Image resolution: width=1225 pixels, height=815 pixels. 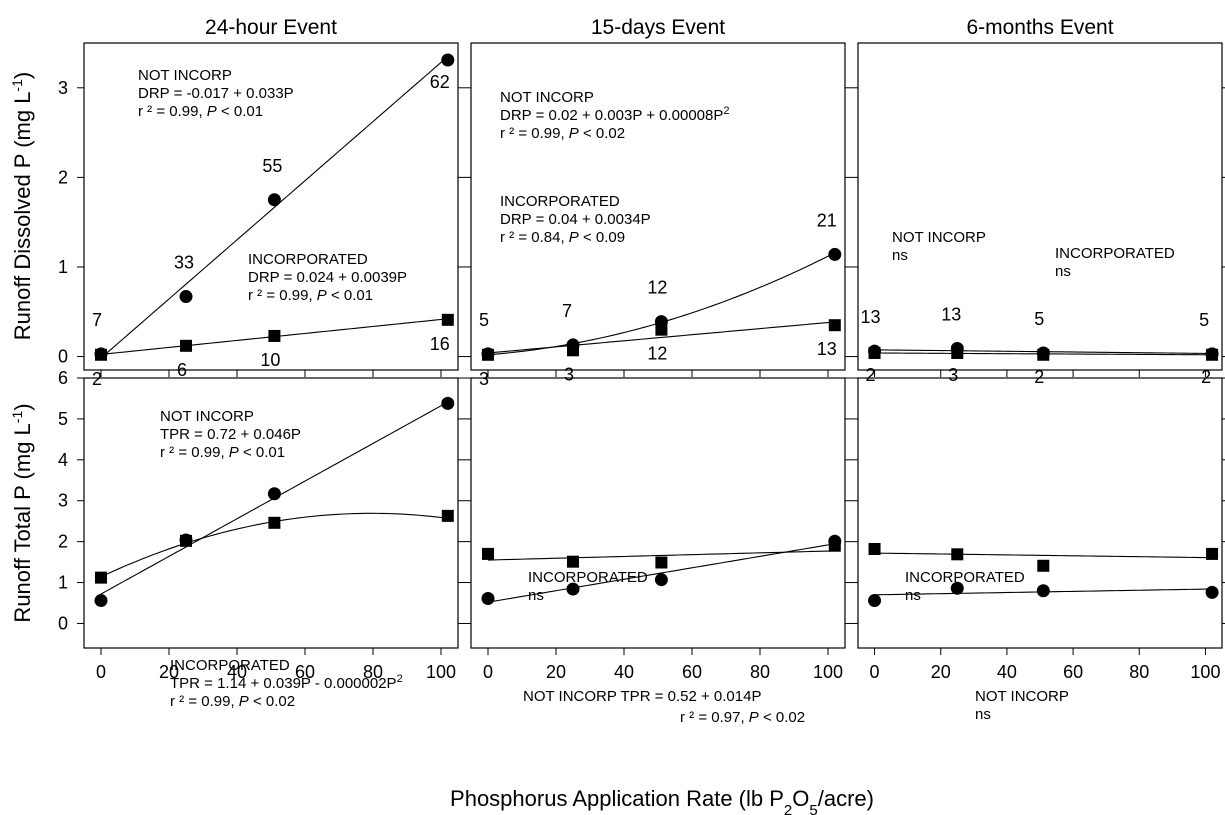 What do you see at coordinates (657, 288) in the screenshot?
I see `point-label: 12` at bounding box center [657, 288].